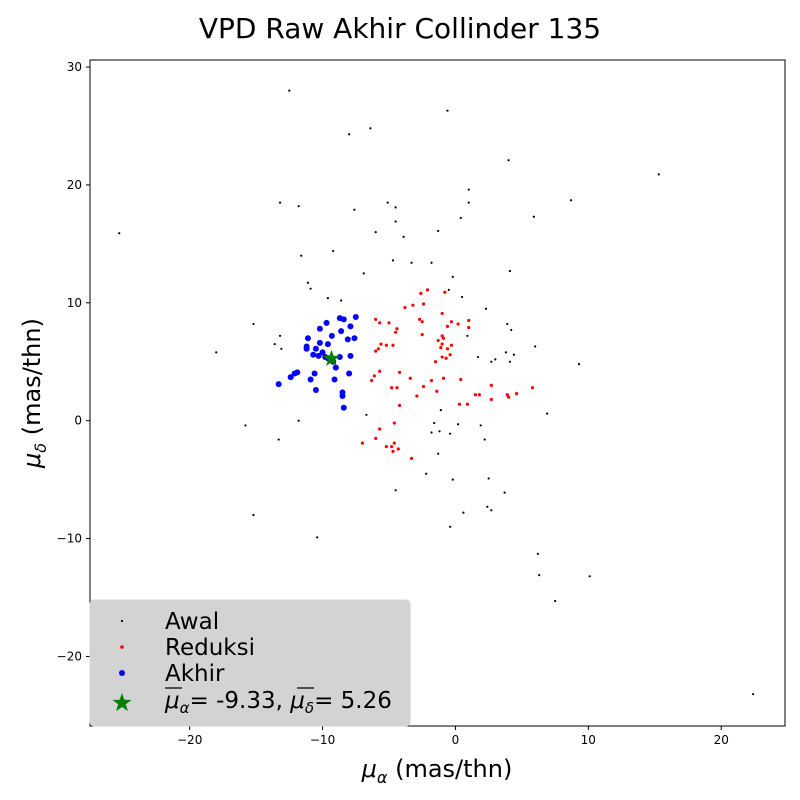 The width and height of the screenshot is (800, 800). I want to click on legend-marker-akhir, so click(122, 673).